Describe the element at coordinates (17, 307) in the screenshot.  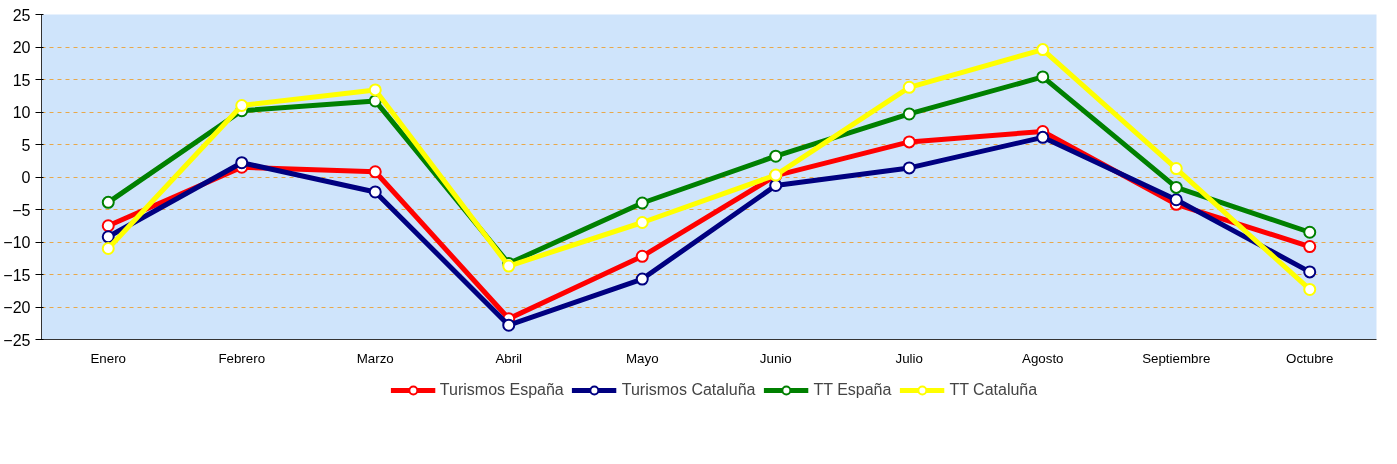
I see `y-tick-label: −20` at that location.